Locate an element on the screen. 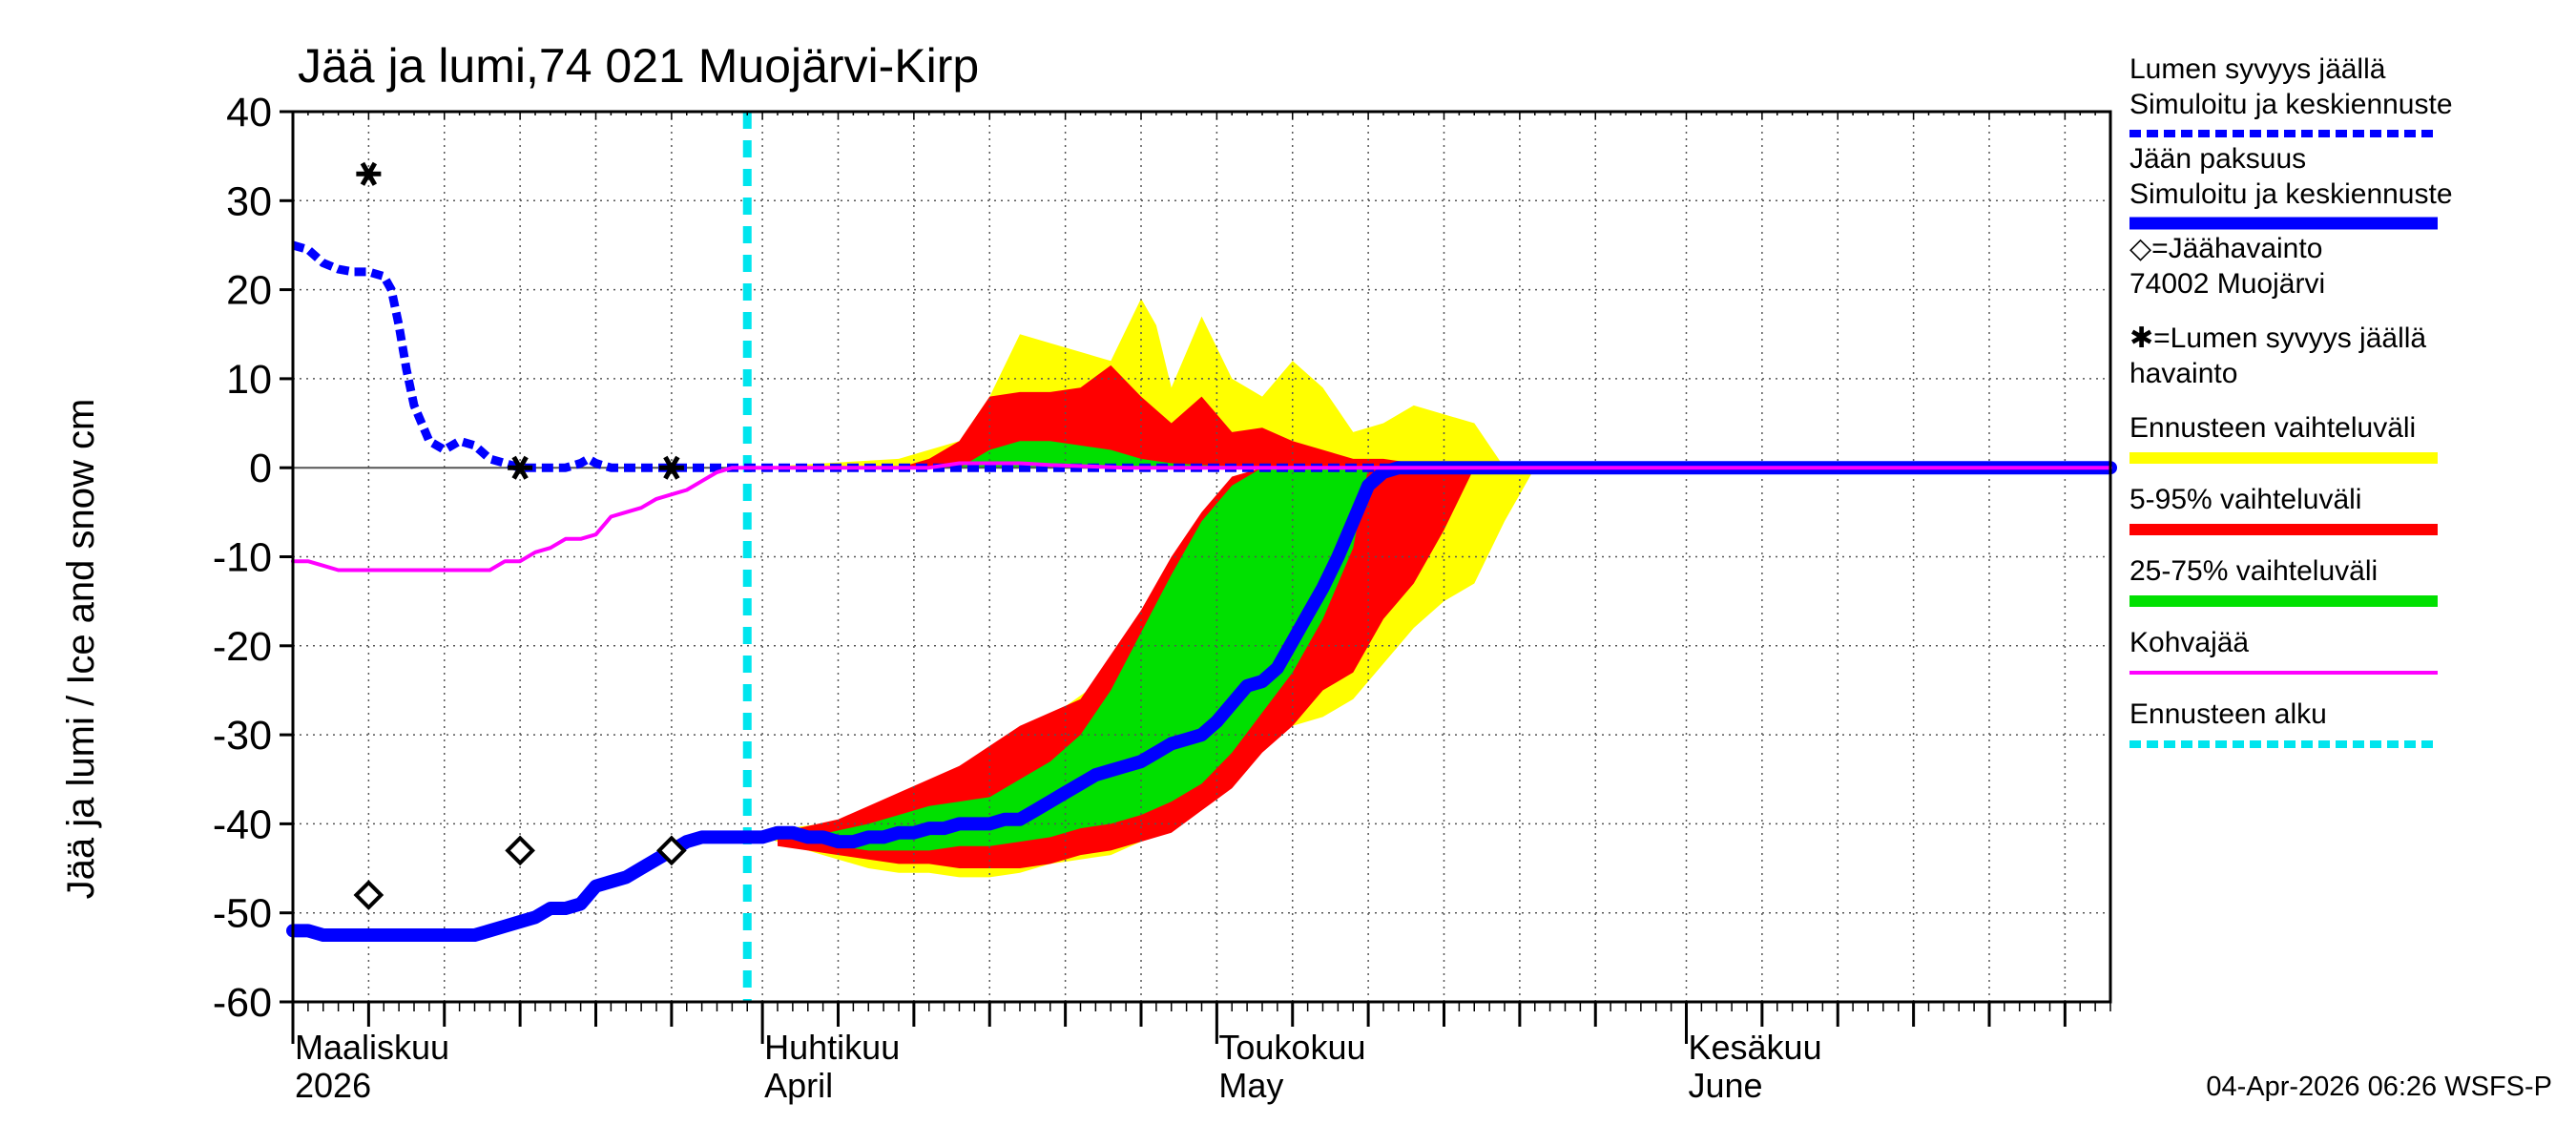 The image size is (2576, 1145). legend-item: Ennusteen alku is located at coordinates (2283, 723).